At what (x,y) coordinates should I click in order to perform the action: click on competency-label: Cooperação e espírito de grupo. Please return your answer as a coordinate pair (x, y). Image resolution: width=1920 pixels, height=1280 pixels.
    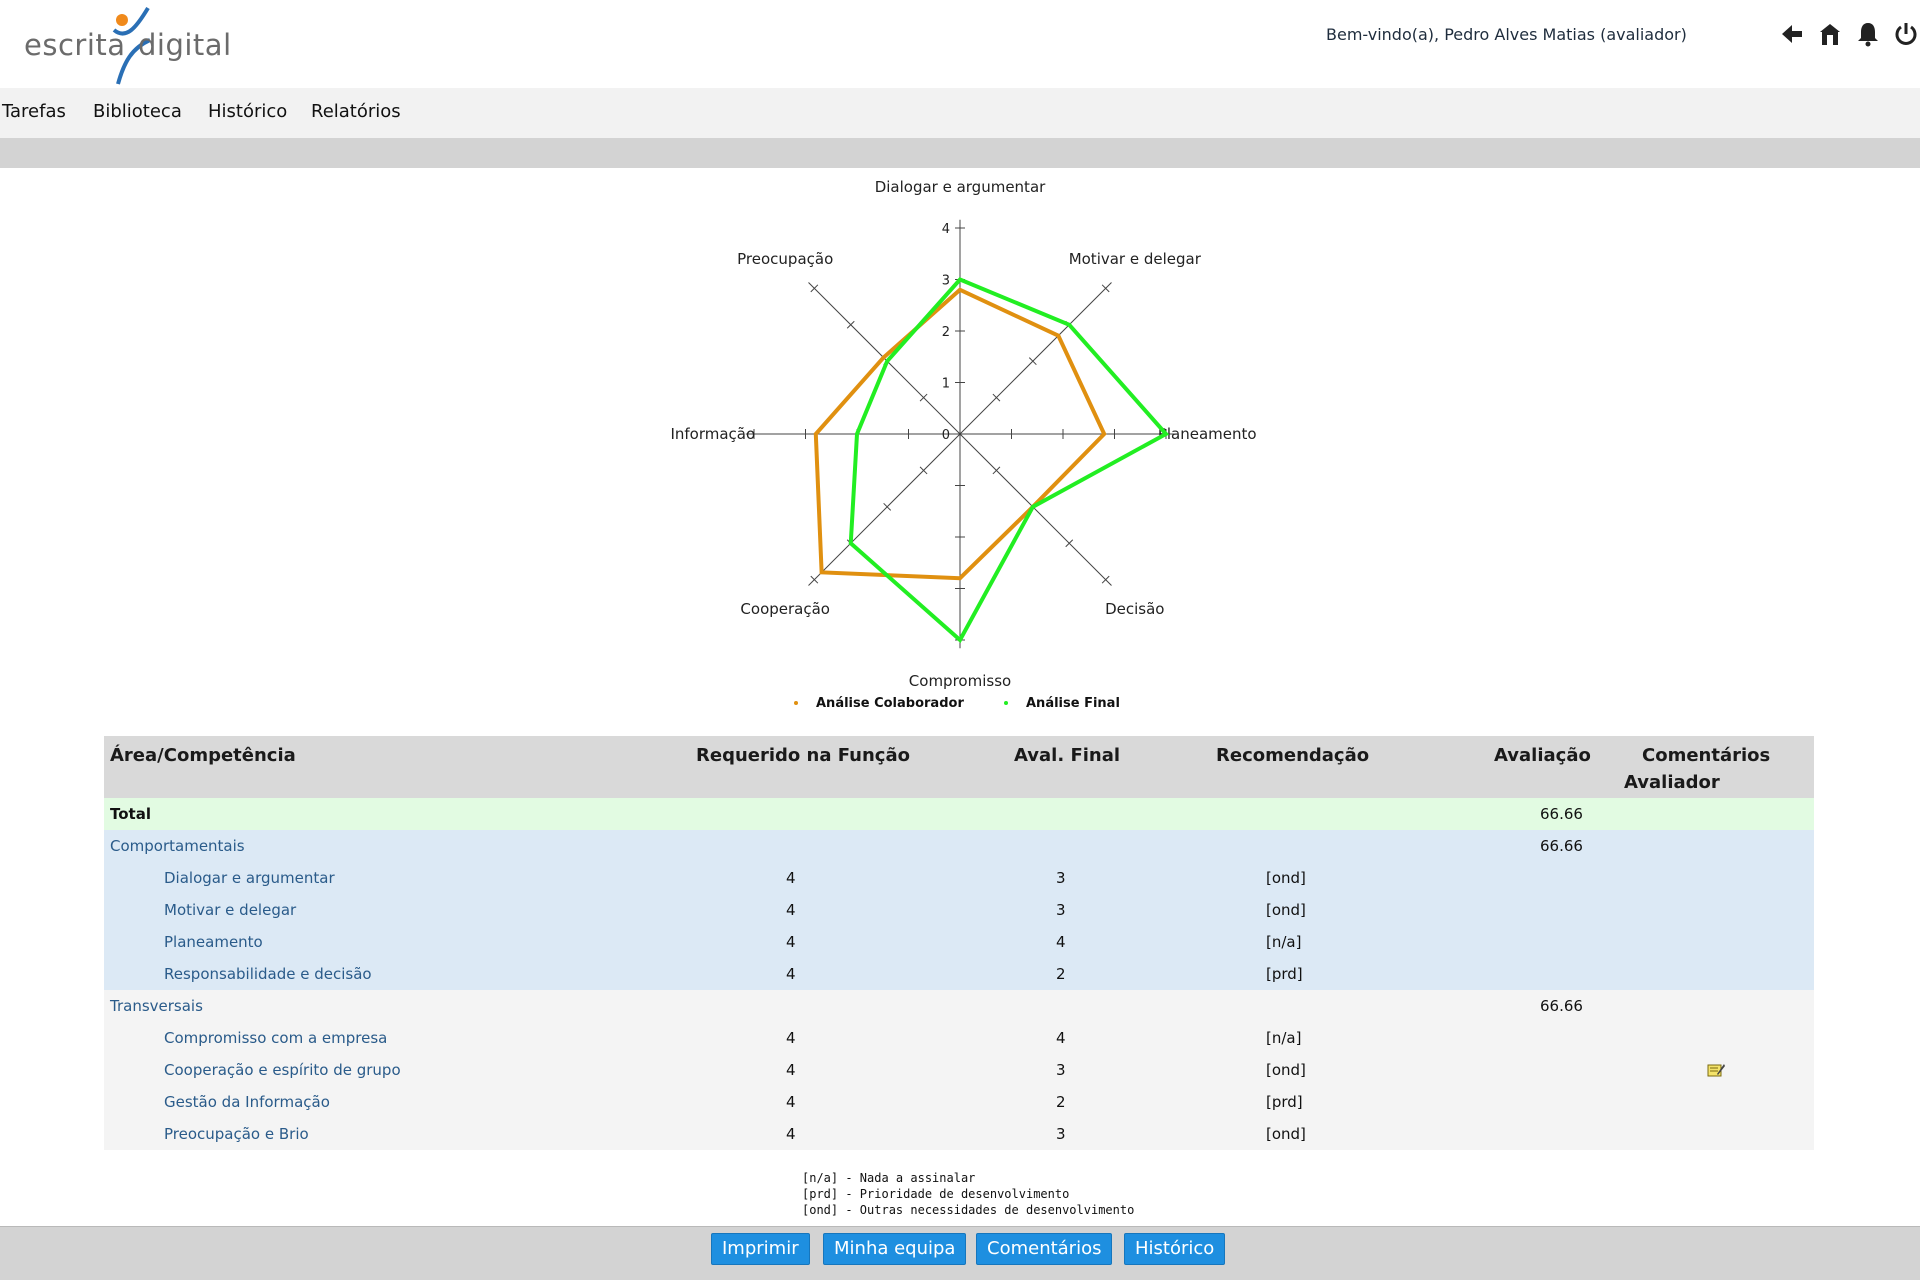
    Looking at the image, I should click on (282, 1070).